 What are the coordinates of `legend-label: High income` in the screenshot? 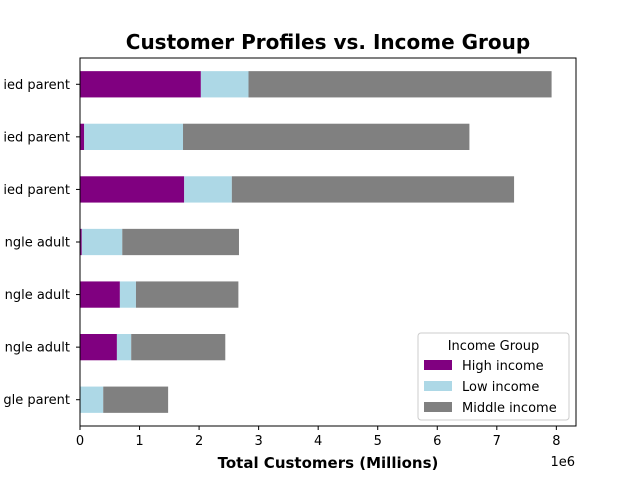 It's located at (503, 366).